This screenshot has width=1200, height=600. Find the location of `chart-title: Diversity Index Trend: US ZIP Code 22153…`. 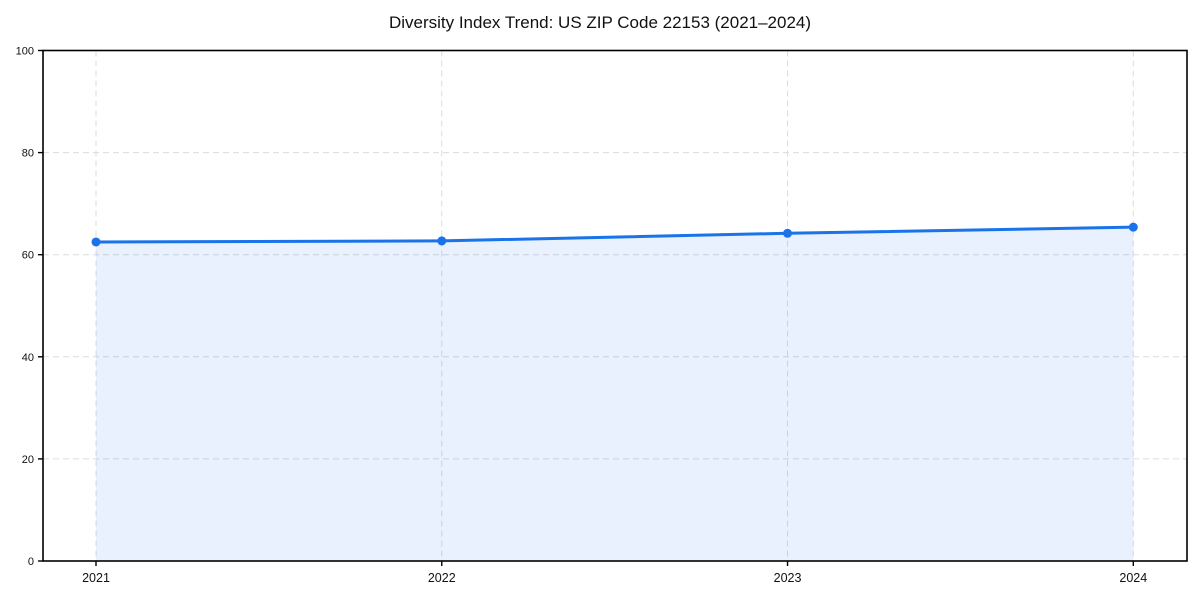

chart-title: Diversity Index Trend: US ZIP Code 22153… is located at coordinates (600, 22).